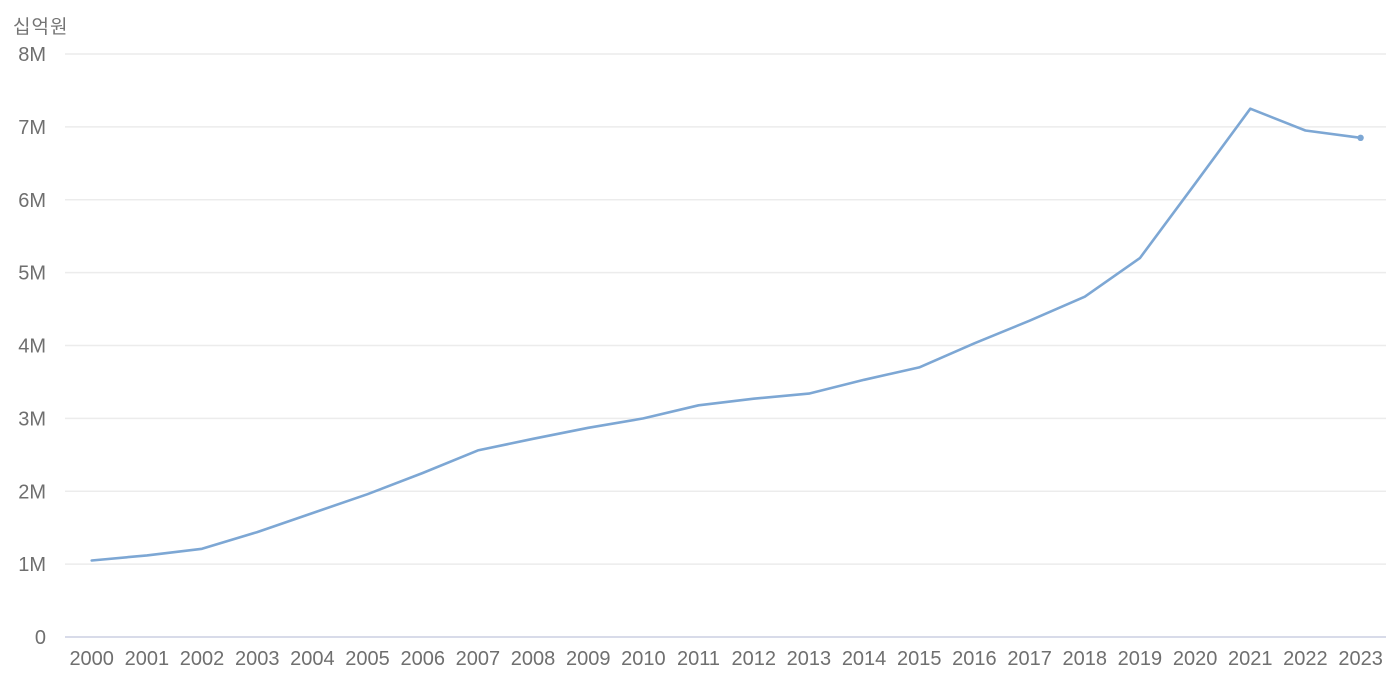 Image resolution: width=1400 pixels, height=700 pixels. Describe the element at coordinates (698, 659) in the screenshot. I see `x-tick-label-2011: 2011` at that location.